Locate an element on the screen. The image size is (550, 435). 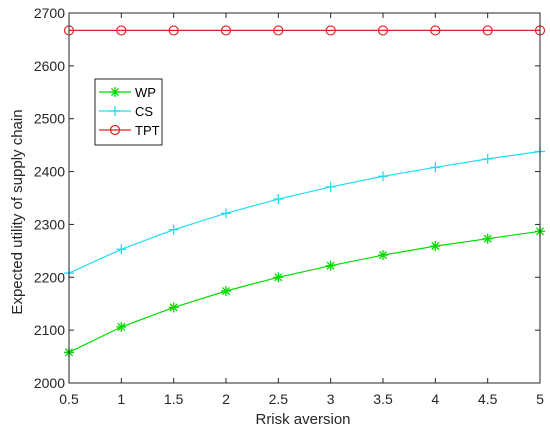
x-tick-label: 4 is located at coordinates (435, 399).